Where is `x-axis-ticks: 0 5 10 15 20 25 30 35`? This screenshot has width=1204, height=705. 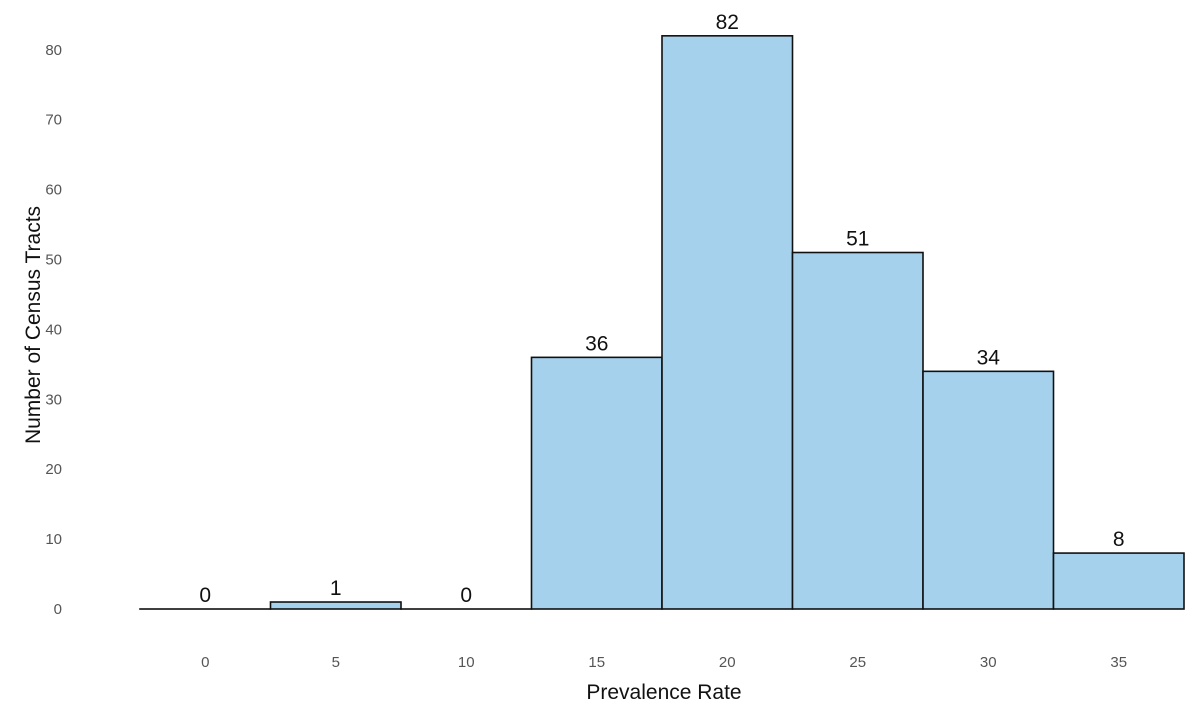
x-axis-ticks: 0 5 10 15 20 25 30 35 is located at coordinates (664, 662).